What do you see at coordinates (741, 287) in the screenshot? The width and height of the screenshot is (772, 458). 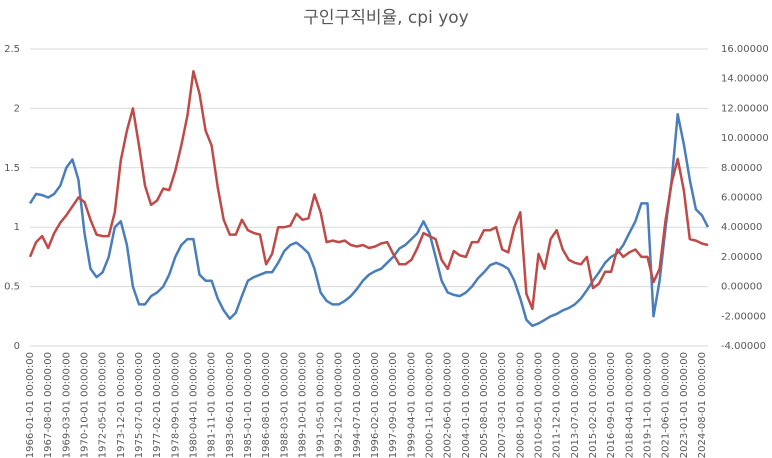 I see `y2-tick-label: 0.00000` at bounding box center [741, 287].